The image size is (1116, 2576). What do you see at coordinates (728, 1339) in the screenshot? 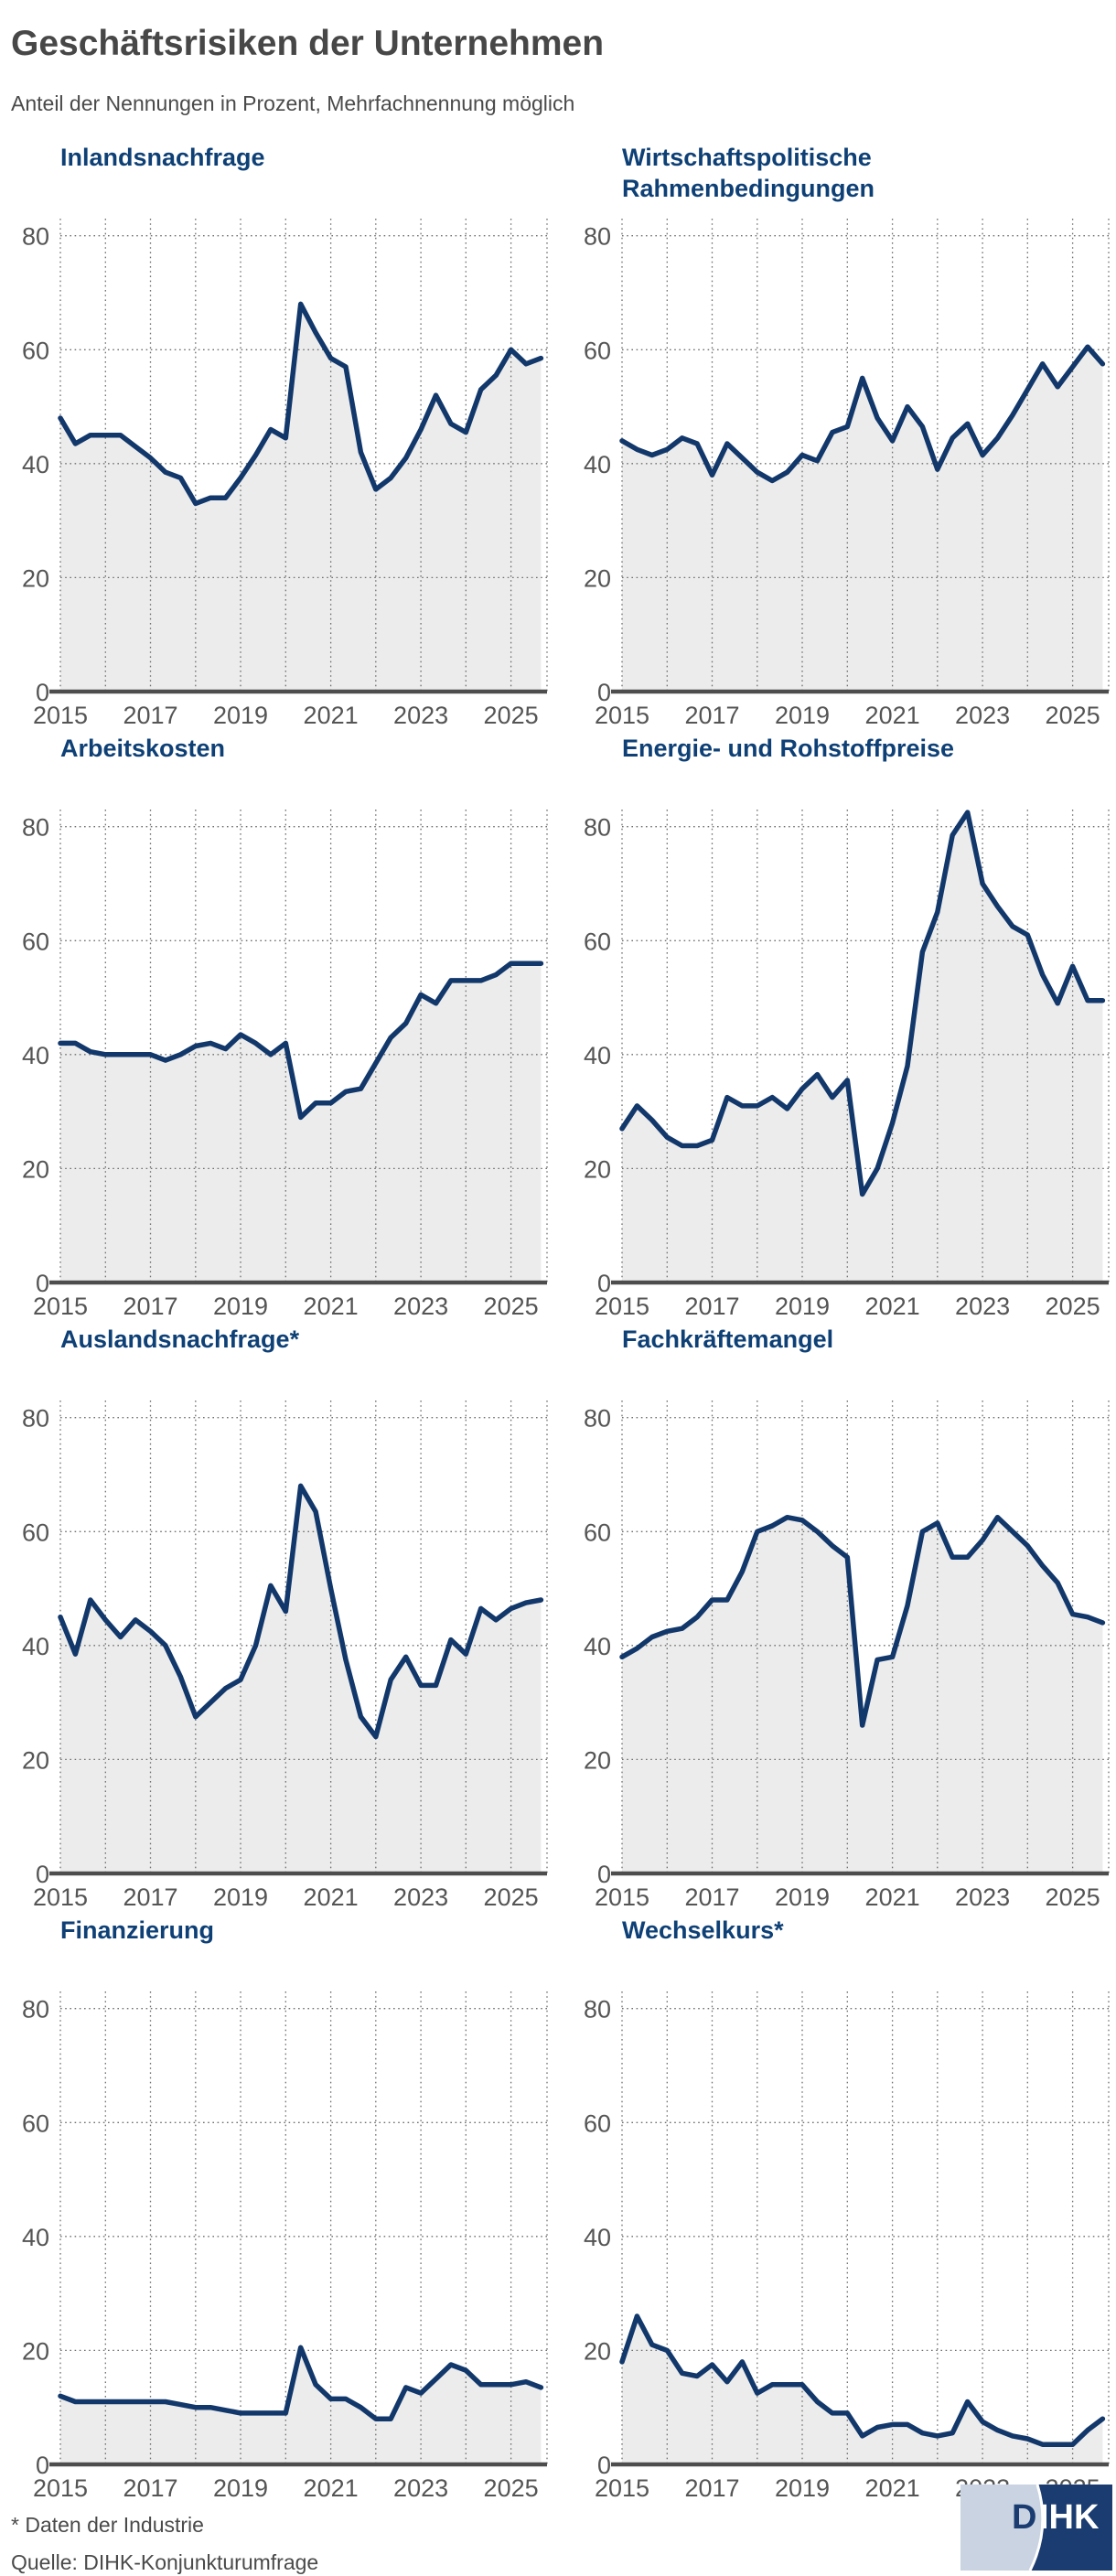
I see `chart-title: Fachkräftemangel` at bounding box center [728, 1339].